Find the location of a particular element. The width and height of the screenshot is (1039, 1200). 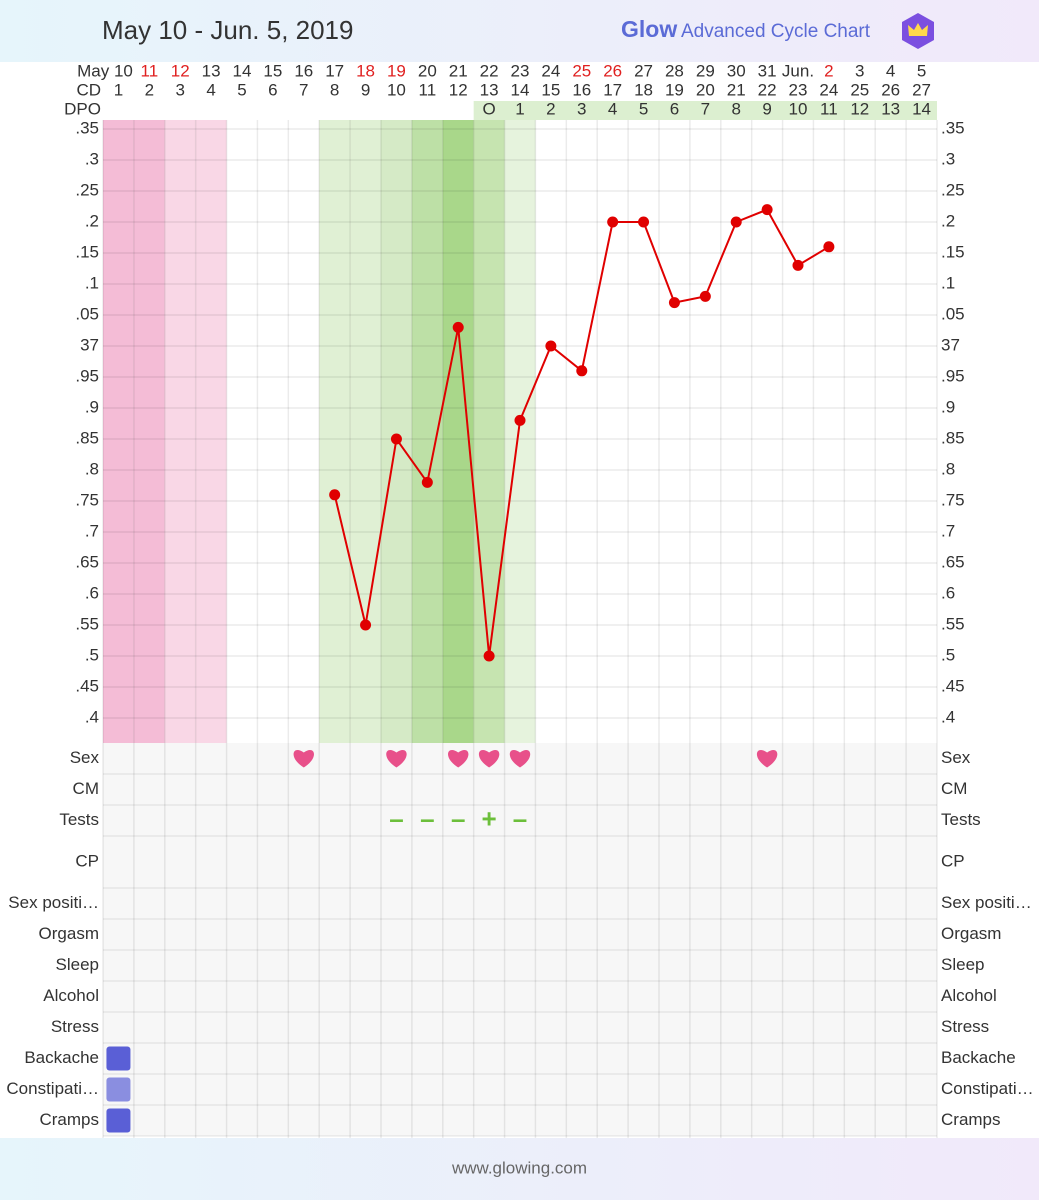

dpo-label: 3 is located at coordinates (581, 108).